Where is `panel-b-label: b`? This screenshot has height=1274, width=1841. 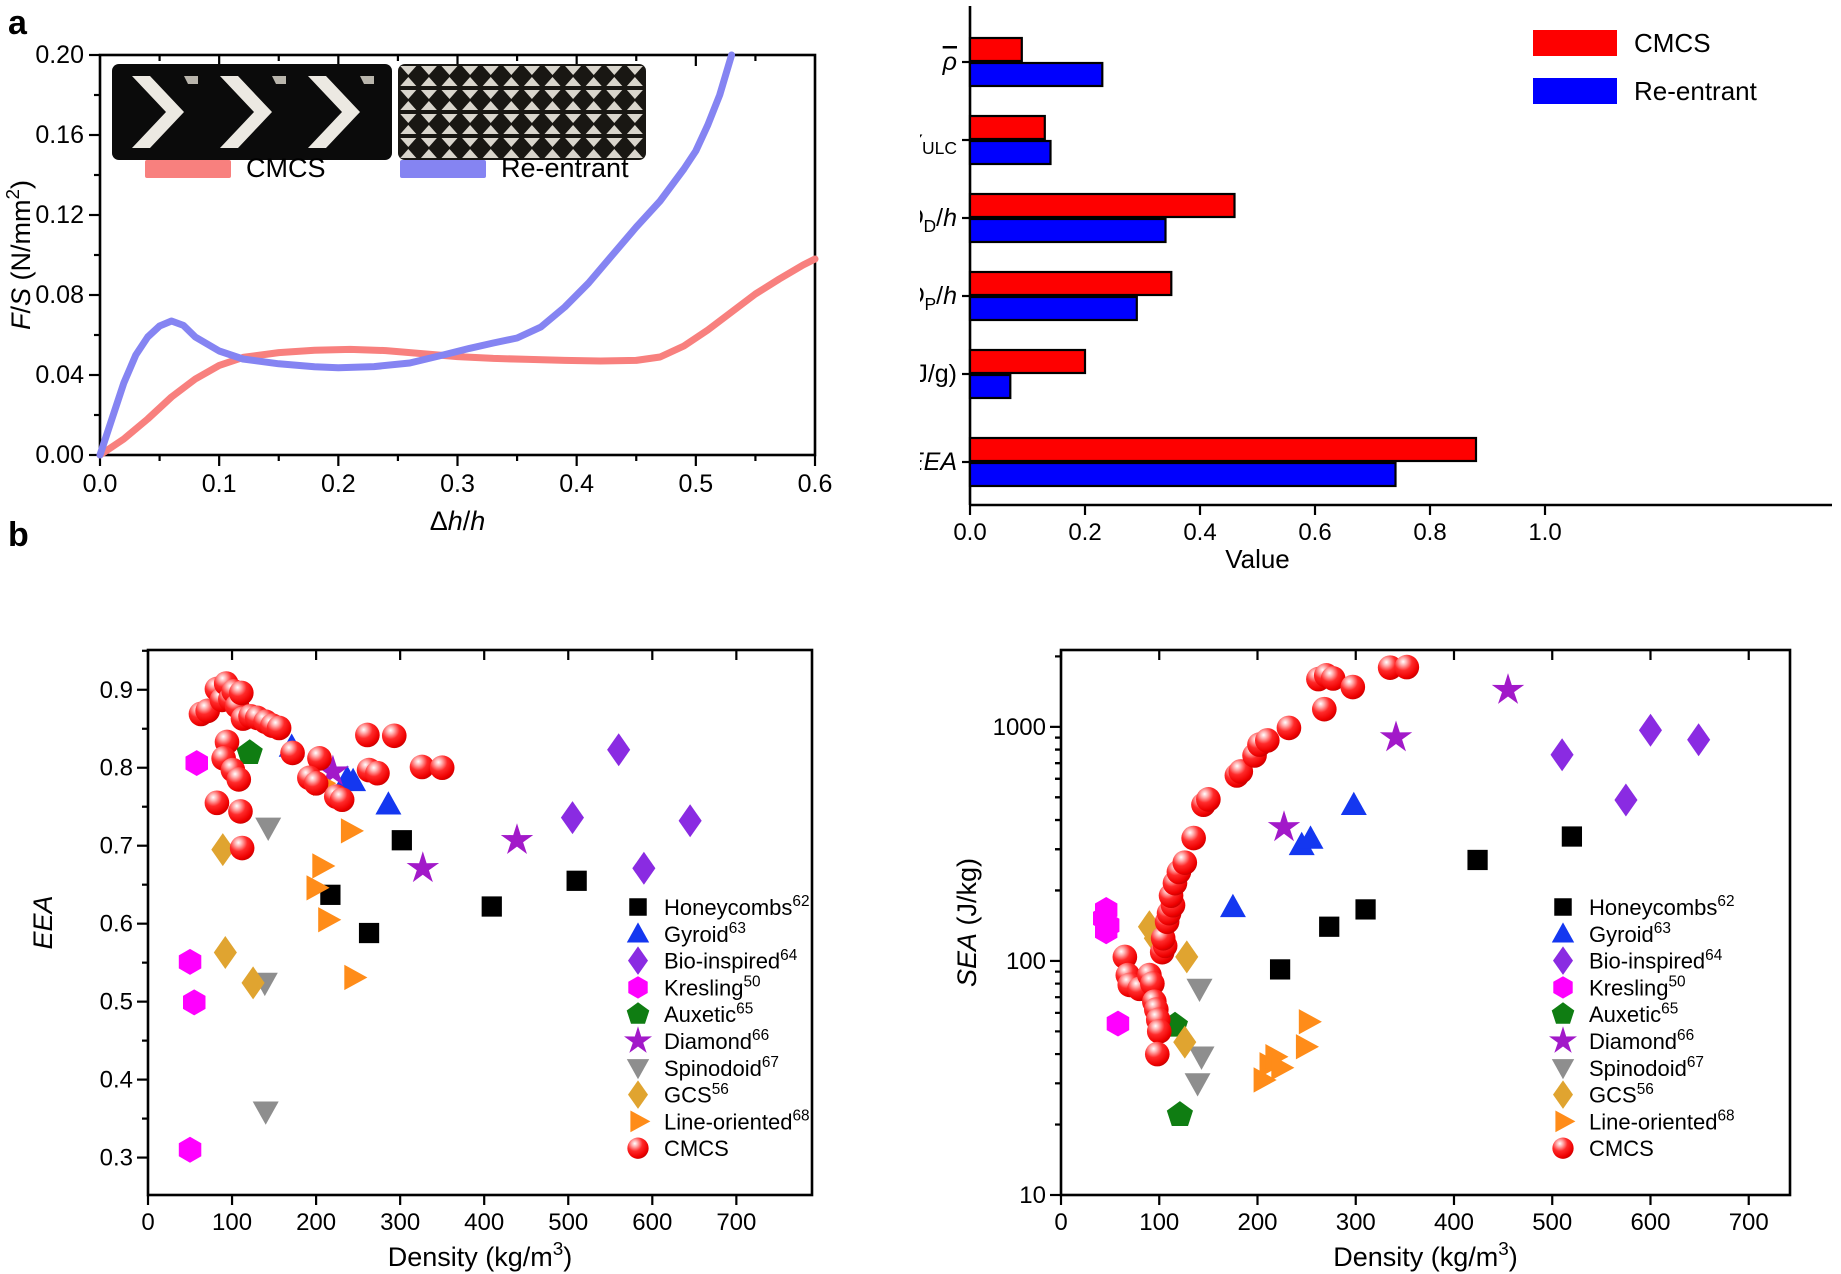 panel-b-label: b is located at coordinates (18, 535).